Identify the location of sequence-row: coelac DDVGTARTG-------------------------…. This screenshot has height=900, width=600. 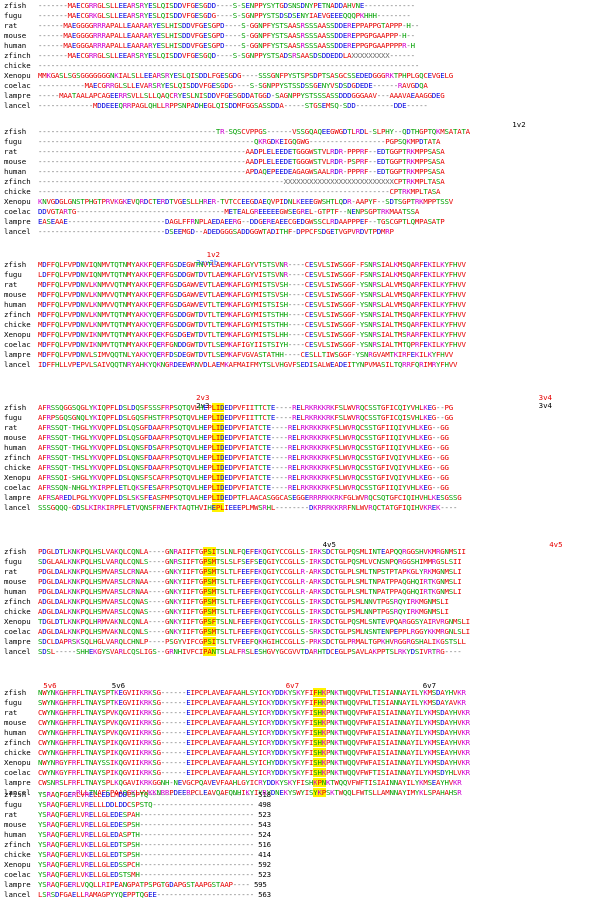
(299, 212).